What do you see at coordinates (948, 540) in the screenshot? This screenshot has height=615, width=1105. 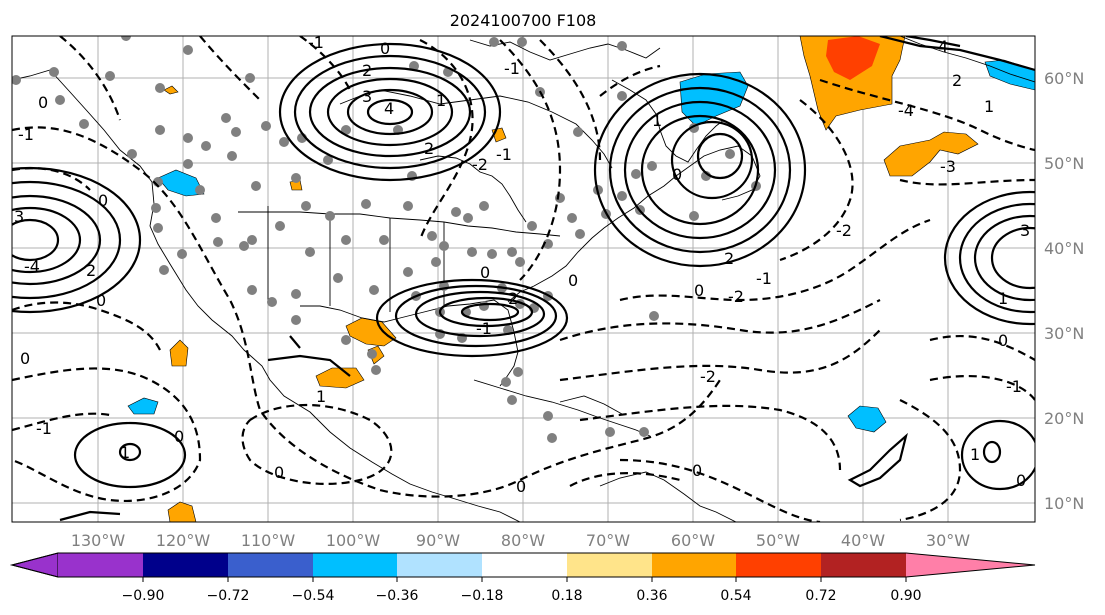 I see `lon-label: 30°W` at bounding box center [948, 540].